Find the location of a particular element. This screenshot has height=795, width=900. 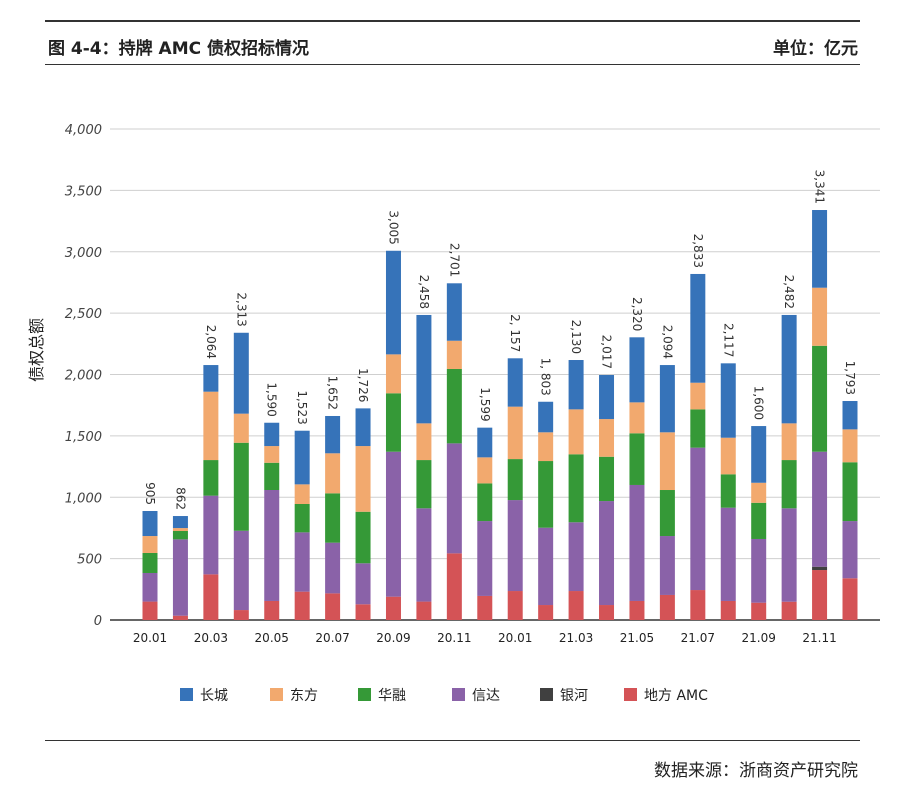

legend-label: 地方 AMC is located at coordinates (676, 696).